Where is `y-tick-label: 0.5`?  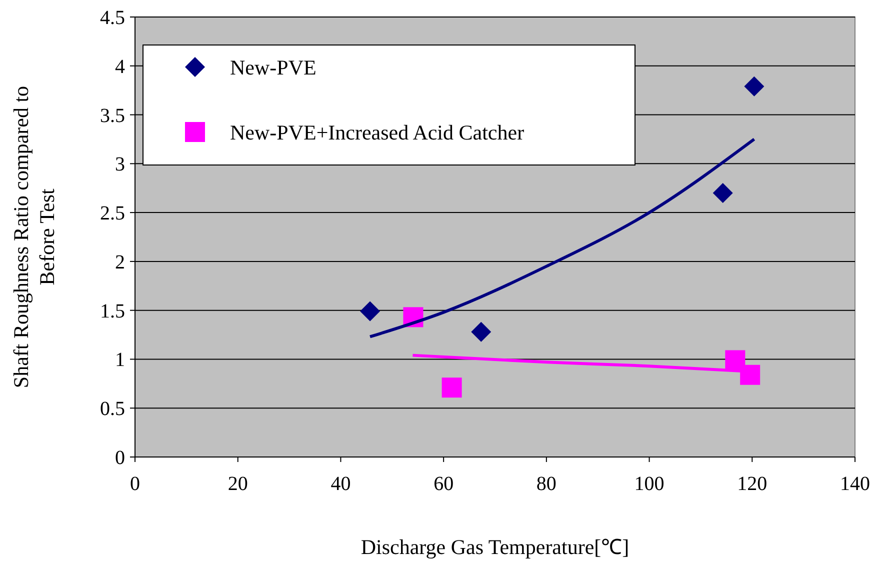 y-tick-label: 0.5 is located at coordinates (112, 409).